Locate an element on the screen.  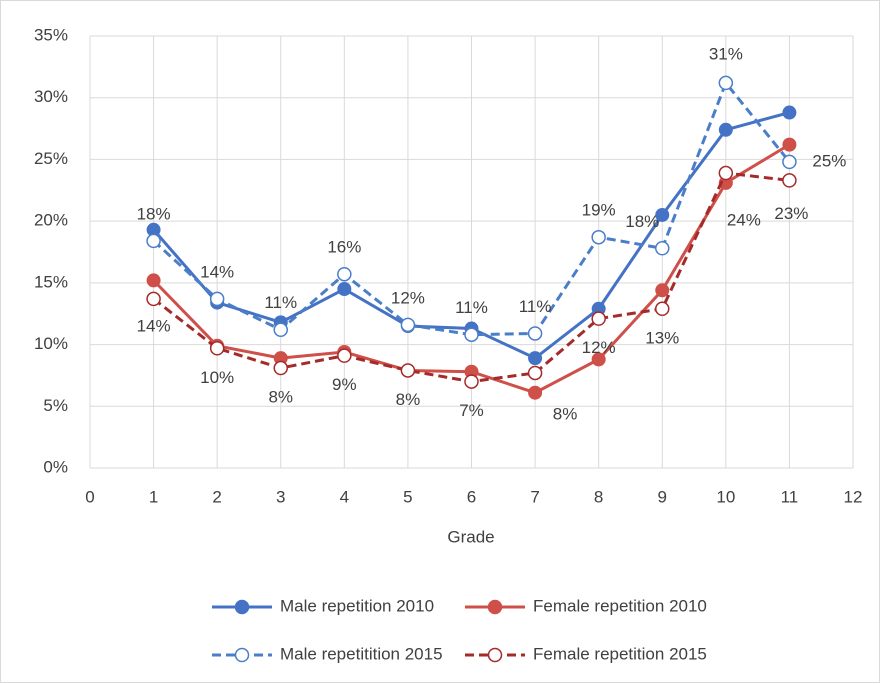
x-tick-label: 1 is located at coordinates (153, 496).